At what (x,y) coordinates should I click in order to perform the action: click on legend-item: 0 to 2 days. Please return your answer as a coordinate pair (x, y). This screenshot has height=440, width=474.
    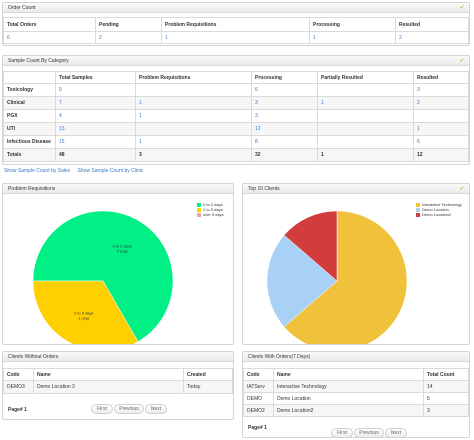
    Looking at the image, I should click on (210, 204).